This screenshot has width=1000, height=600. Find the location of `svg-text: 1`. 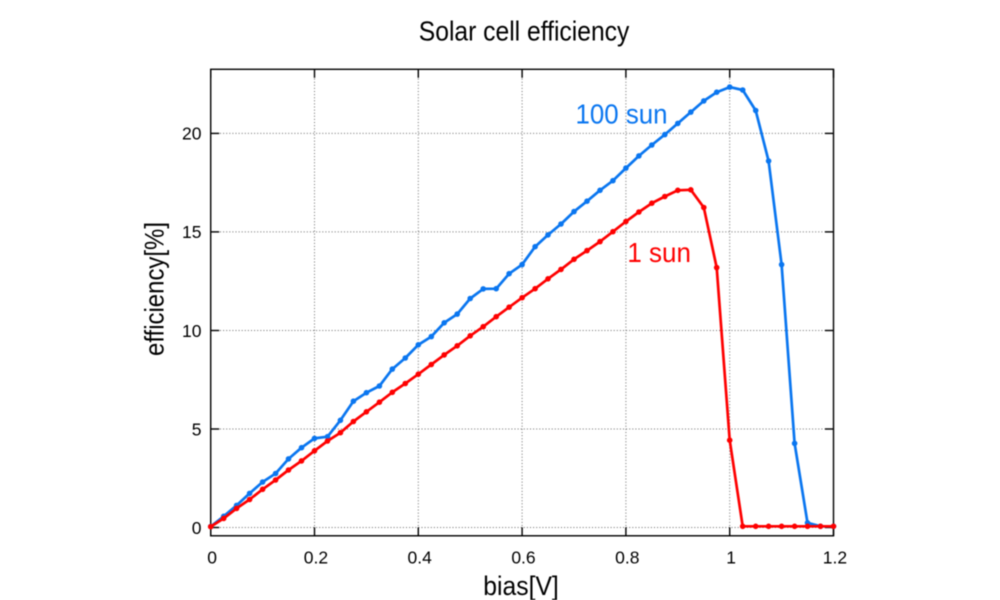

svg-text: 1 is located at coordinates (731, 558).